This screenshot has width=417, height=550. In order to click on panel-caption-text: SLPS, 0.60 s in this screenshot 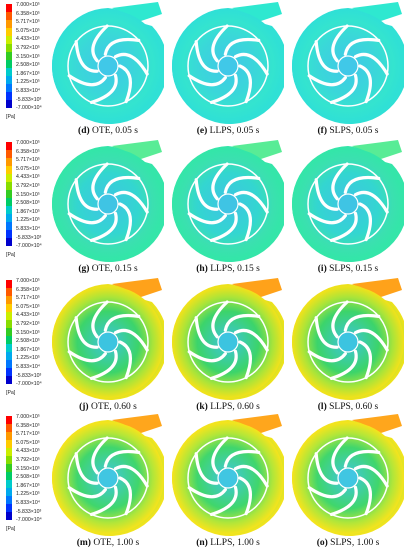, I will do `click(352, 407)`.